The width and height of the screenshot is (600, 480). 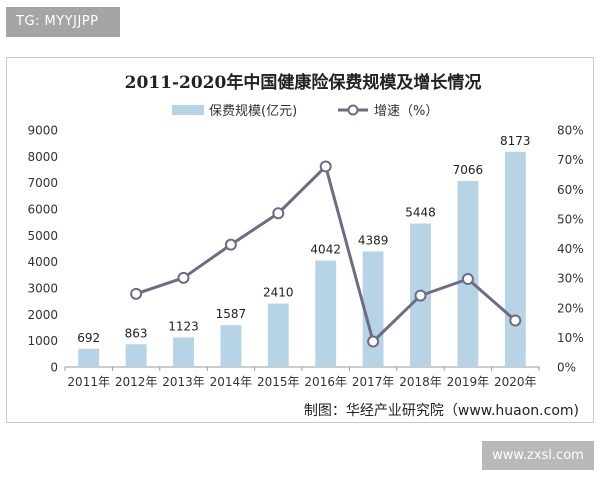 I want to click on bar-value-label: 4389, so click(x=373, y=240).